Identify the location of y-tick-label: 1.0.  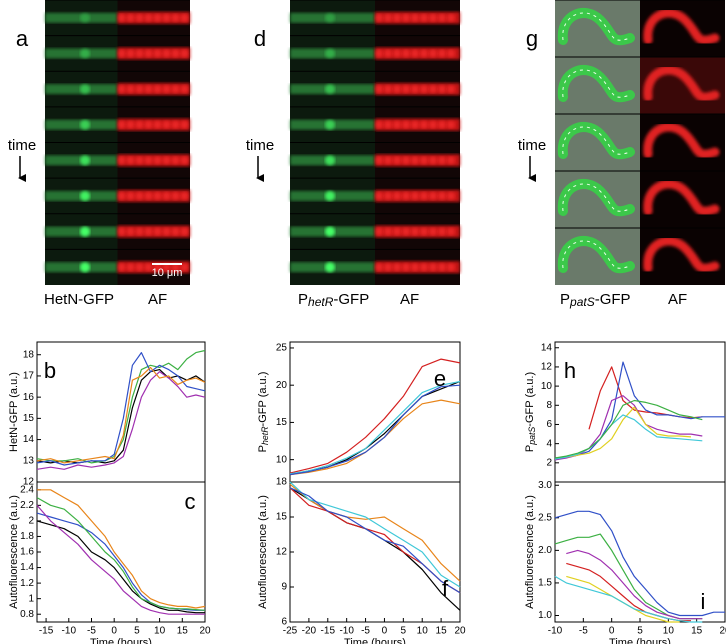
(545, 615).